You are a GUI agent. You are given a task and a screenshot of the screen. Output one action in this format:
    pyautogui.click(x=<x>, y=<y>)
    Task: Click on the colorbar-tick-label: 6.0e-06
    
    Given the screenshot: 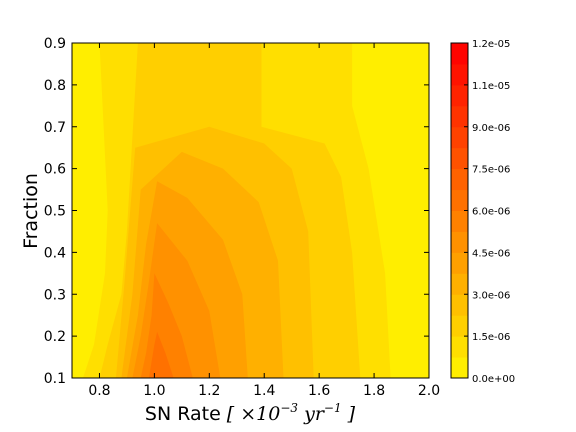 What is the action you would take?
    pyautogui.click(x=491, y=212)
    